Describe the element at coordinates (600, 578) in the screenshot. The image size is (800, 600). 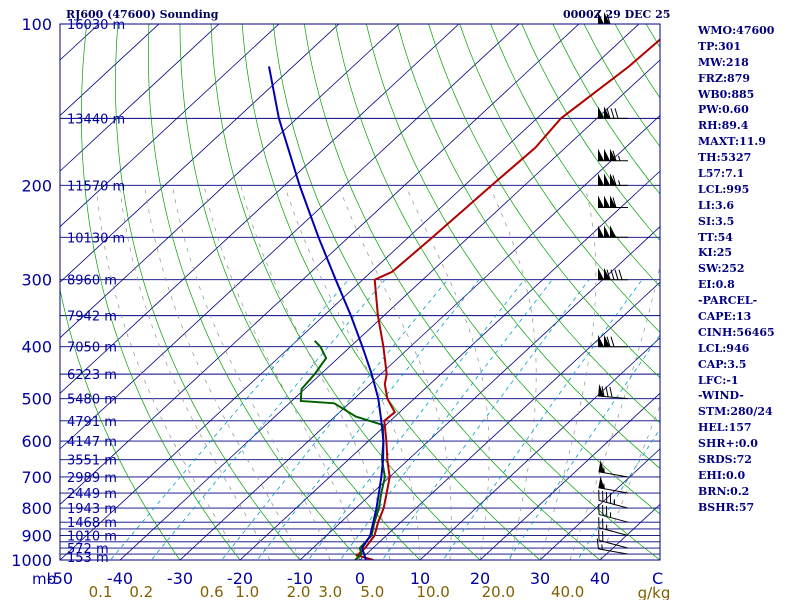
I see `temperature-tick-label: 40` at that location.